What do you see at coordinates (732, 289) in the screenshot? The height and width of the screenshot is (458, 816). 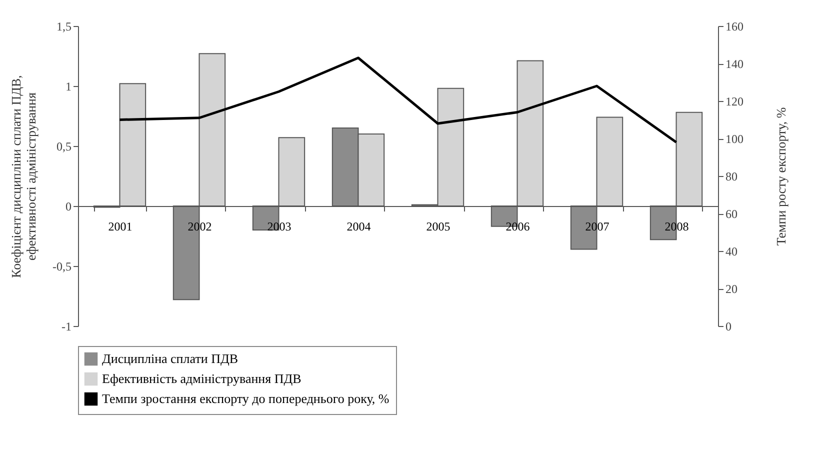 I see `y2-tick-label: 20` at bounding box center [732, 289].